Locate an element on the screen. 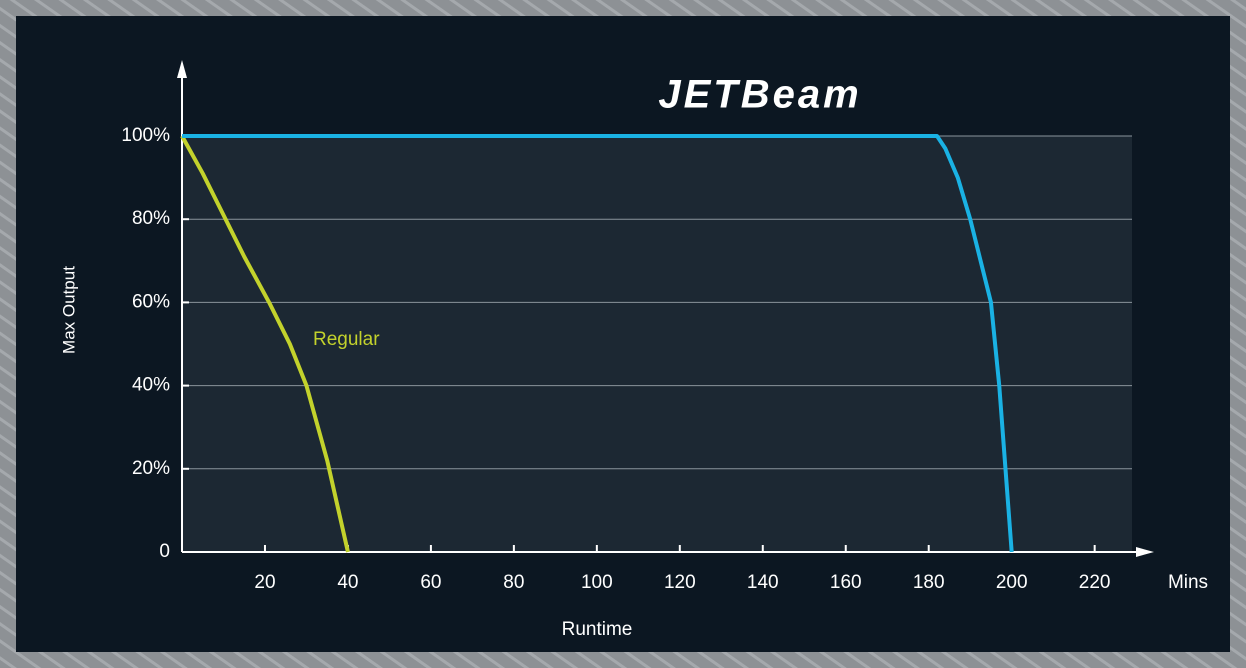 The image size is (1246, 668). x-tick-label: 200 is located at coordinates (1012, 582).